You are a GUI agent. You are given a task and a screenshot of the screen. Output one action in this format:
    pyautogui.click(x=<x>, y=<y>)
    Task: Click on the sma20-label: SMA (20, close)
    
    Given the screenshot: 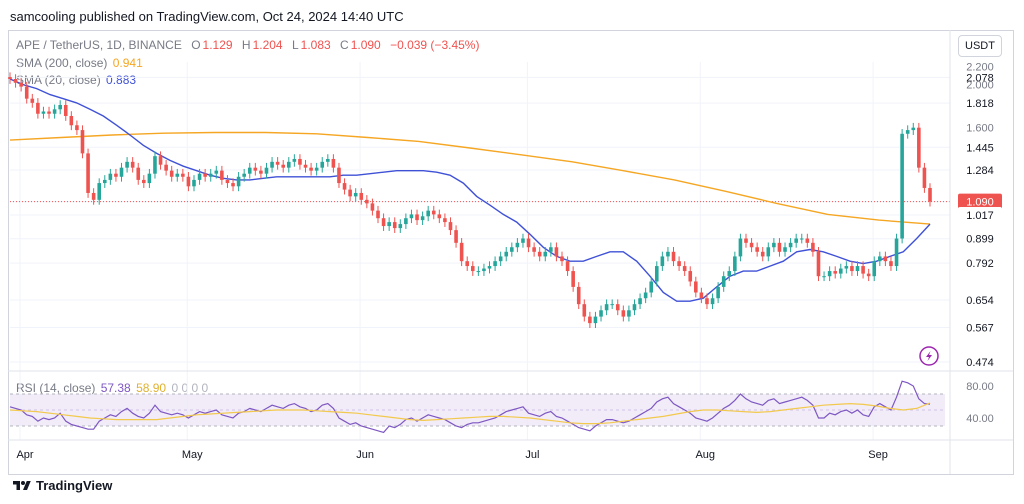 What is the action you would take?
    pyautogui.click(x=58, y=80)
    